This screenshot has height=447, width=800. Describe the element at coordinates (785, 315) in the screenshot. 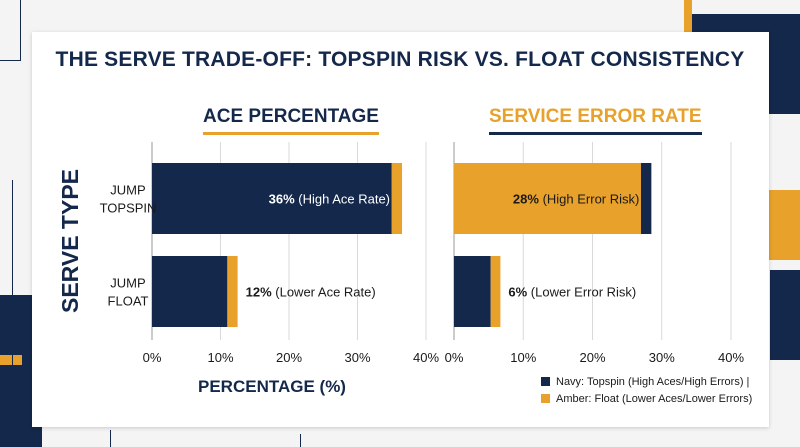

I see `decor-navy-block-right` at that location.